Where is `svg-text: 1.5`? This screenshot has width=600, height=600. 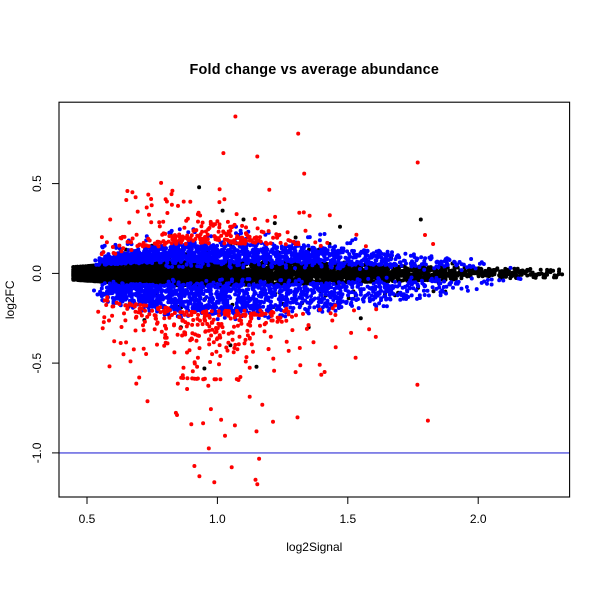
svg-text: 1.5 is located at coordinates (347, 519).